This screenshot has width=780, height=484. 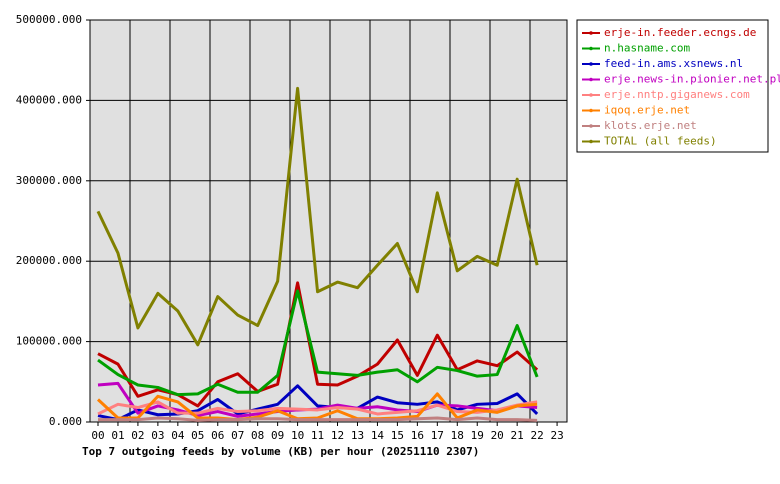 What do you see at coordinates (137, 435) in the screenshot?
I see `x-tick-label: 02` at bounding box center [137, 435].